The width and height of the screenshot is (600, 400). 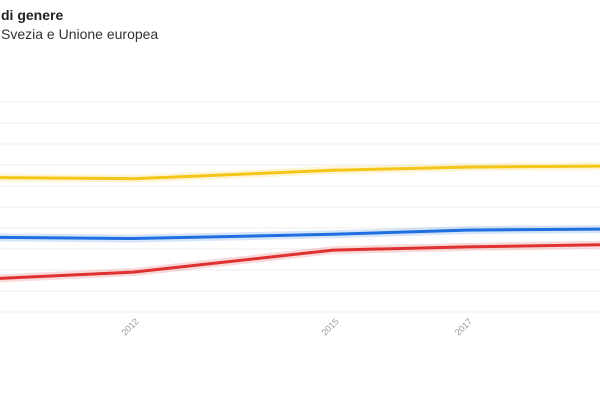 I want to click on x-tick-label: 2017, so click(x=463, y=326).